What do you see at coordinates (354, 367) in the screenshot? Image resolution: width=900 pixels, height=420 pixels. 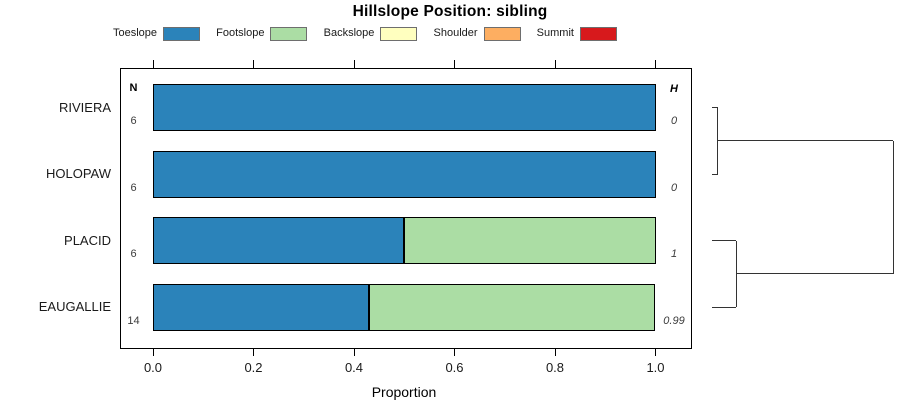 I see `x-tick-label: 0.4` at bounding box center [354, 367].